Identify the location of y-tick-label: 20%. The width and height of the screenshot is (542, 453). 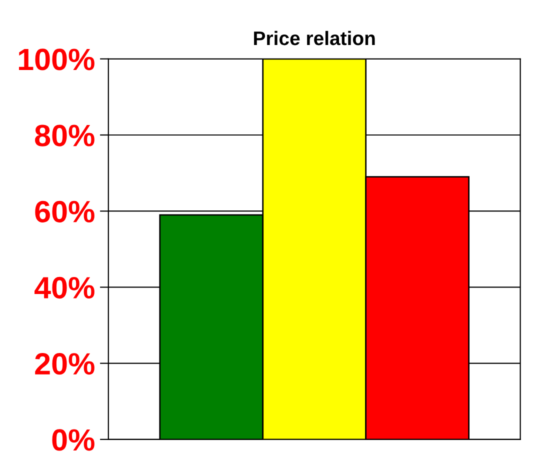
(64, 364).